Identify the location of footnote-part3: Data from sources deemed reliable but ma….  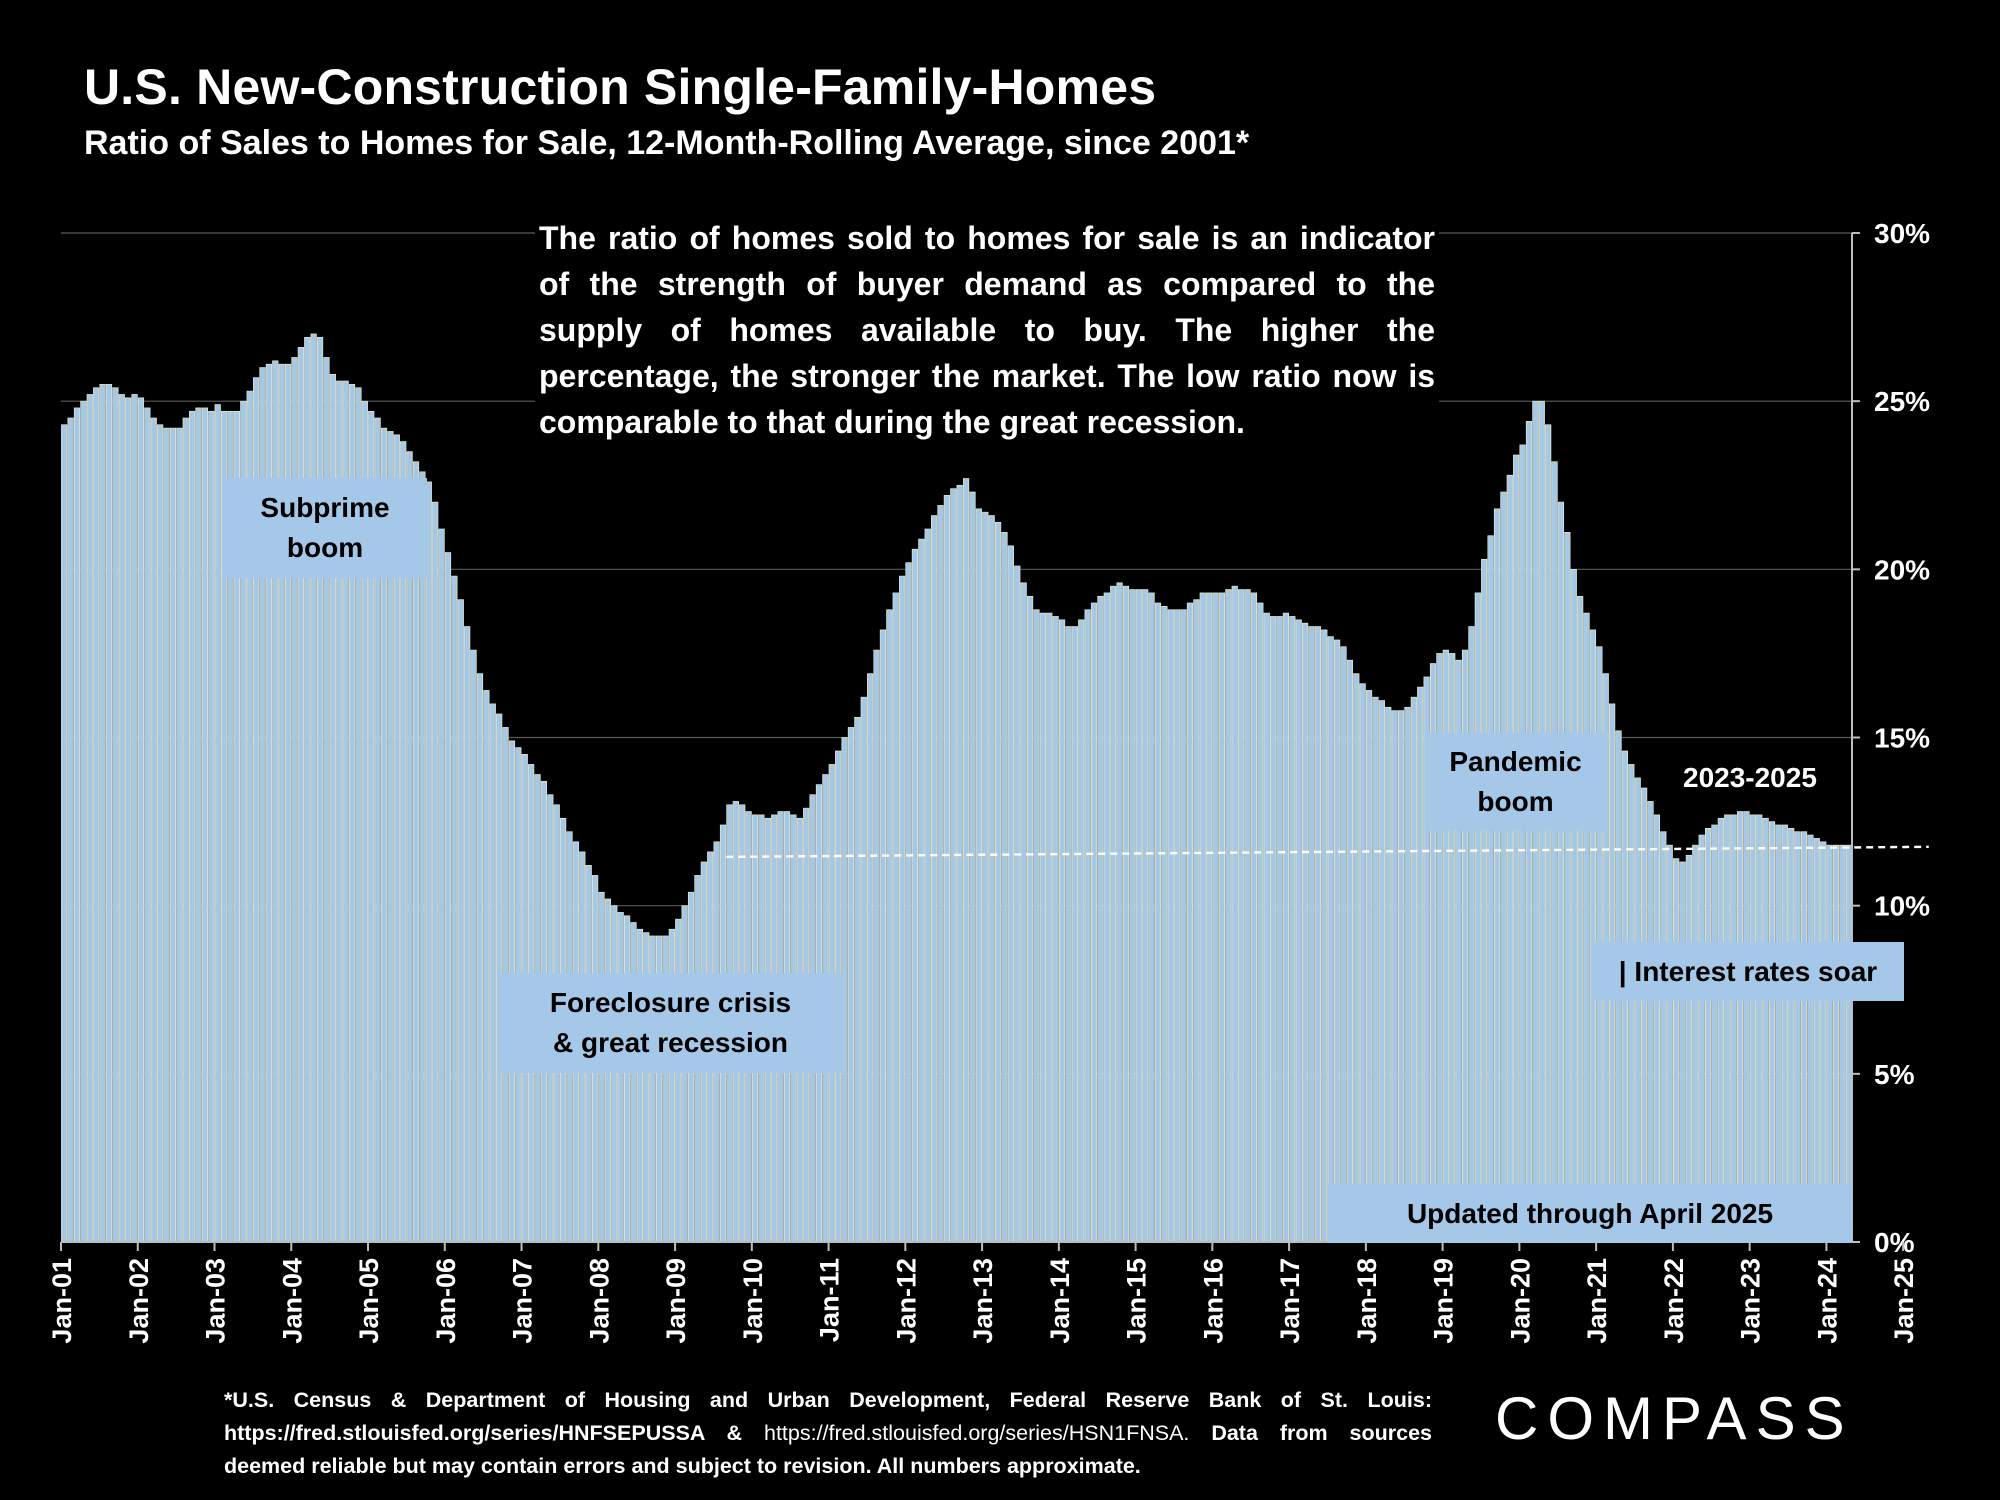
(828, 1449).